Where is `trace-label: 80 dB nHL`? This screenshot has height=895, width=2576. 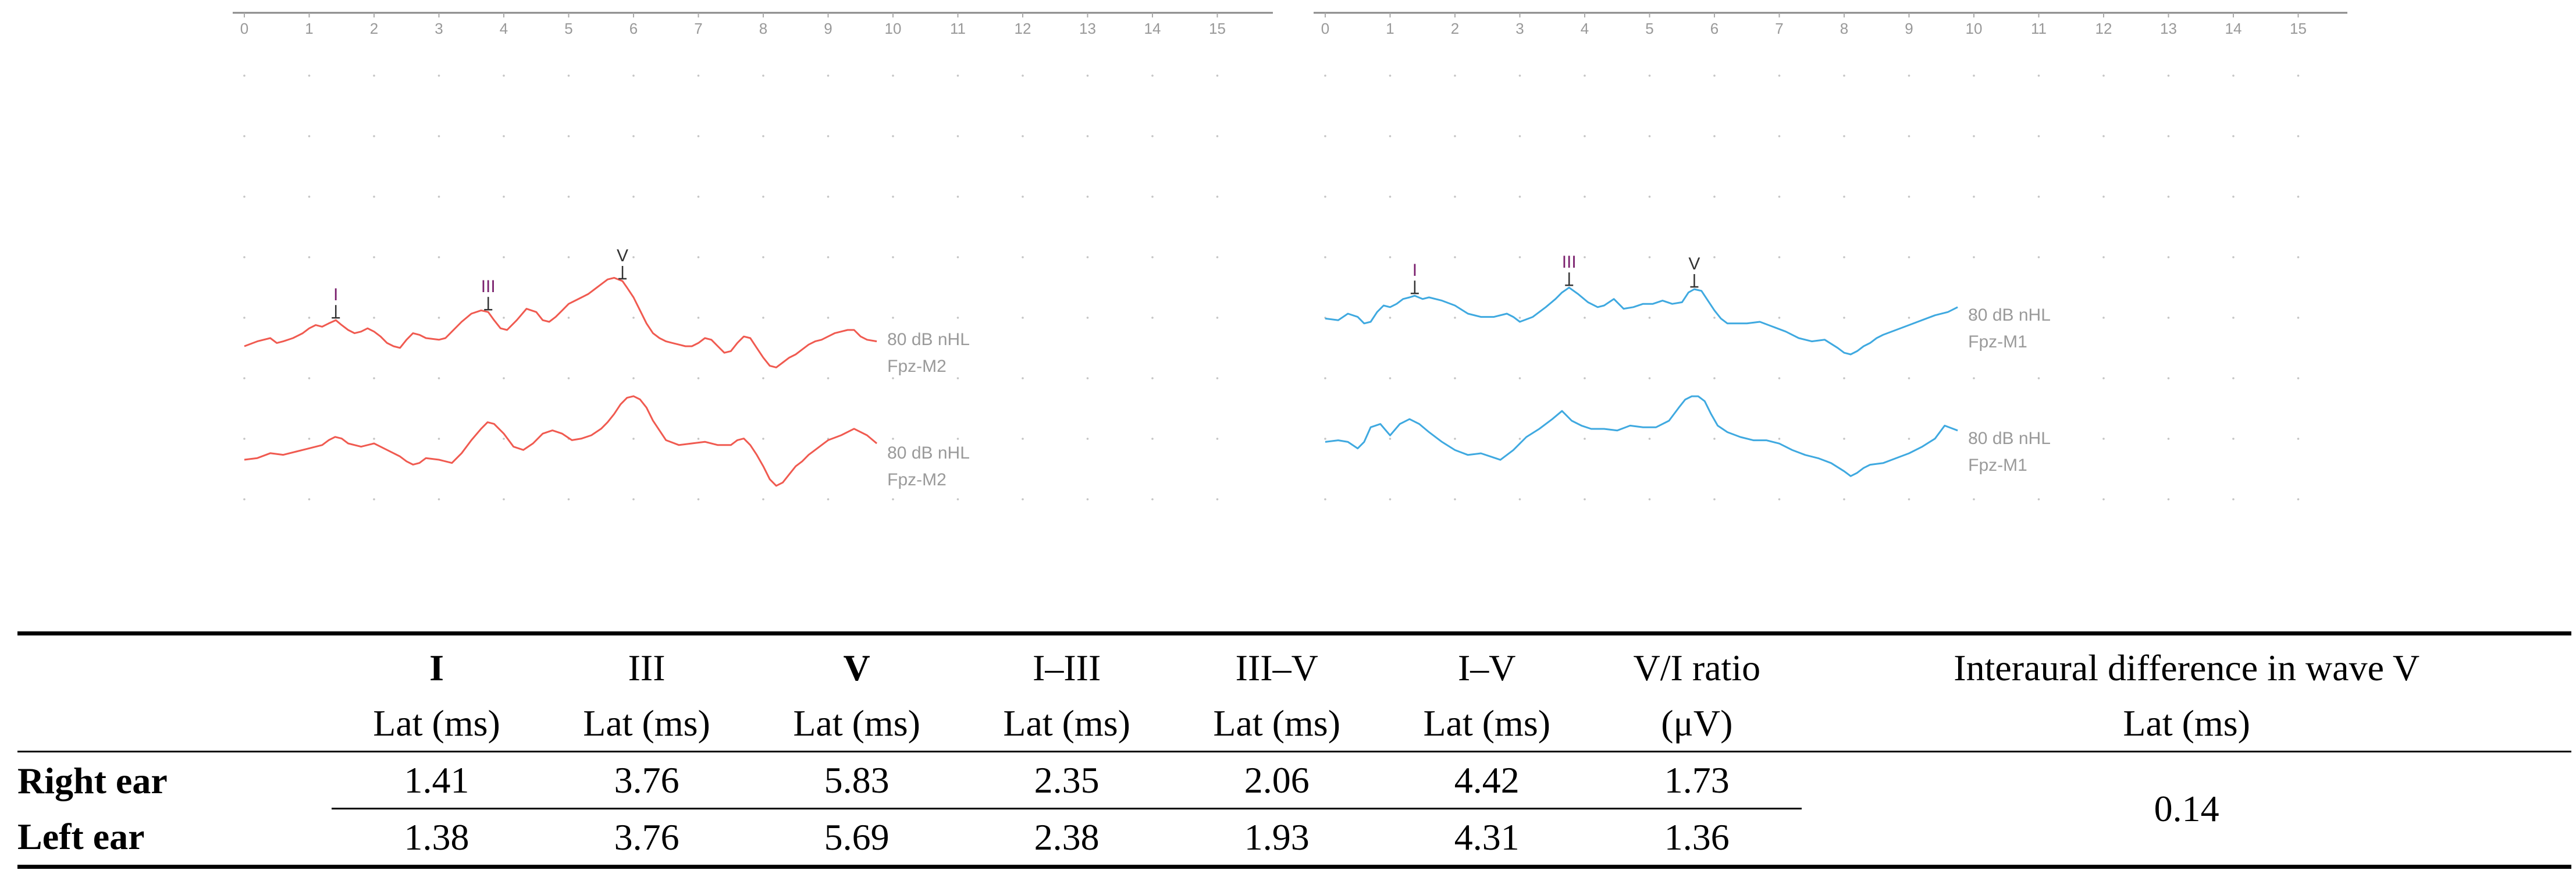 trace-label: 80 dB nHL is located at coordinates (928, 340).